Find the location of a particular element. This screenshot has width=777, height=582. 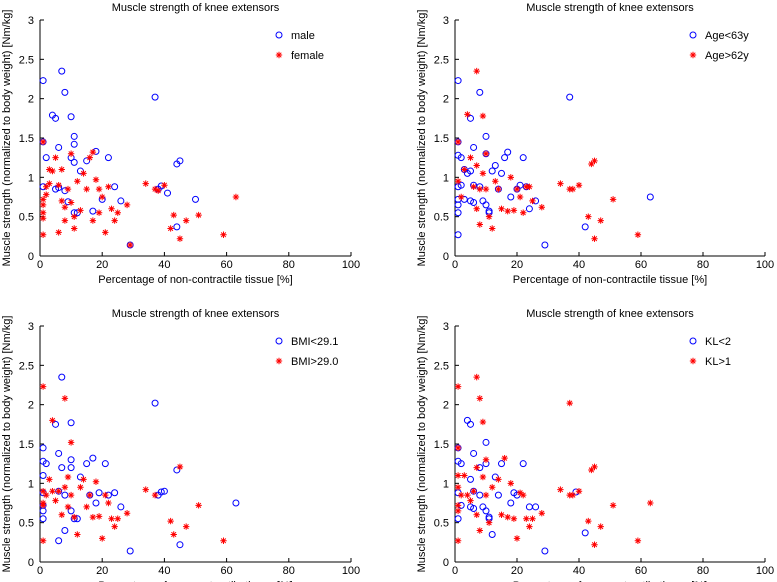

legend-label: BMI>29.0 is located at coordinates (314, 362).